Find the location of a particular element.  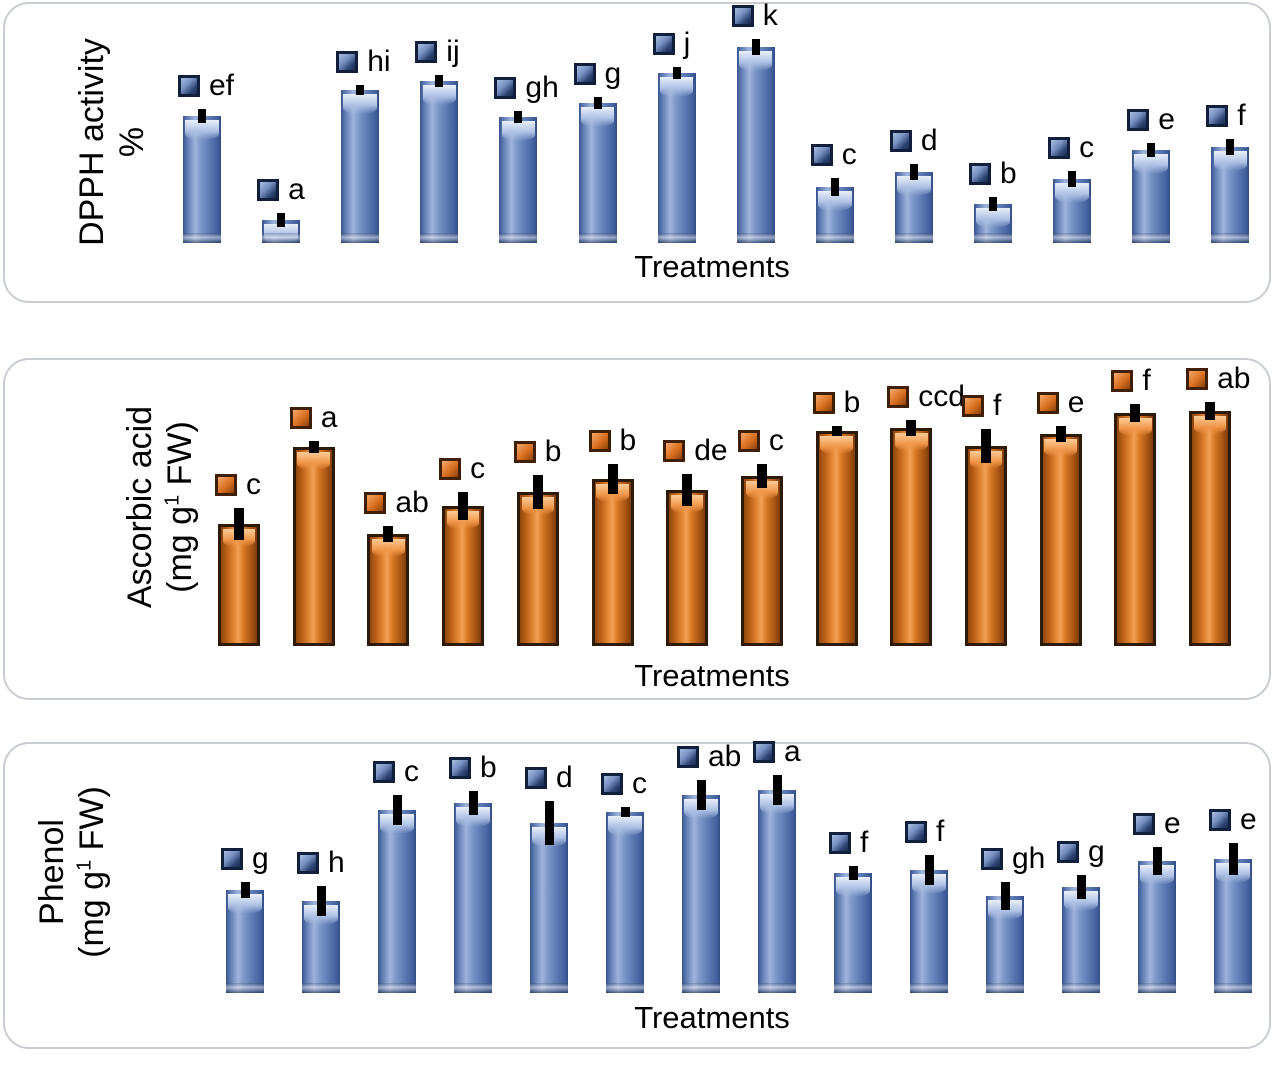

significance-letter-label: d is located at coordinates (564, 777).